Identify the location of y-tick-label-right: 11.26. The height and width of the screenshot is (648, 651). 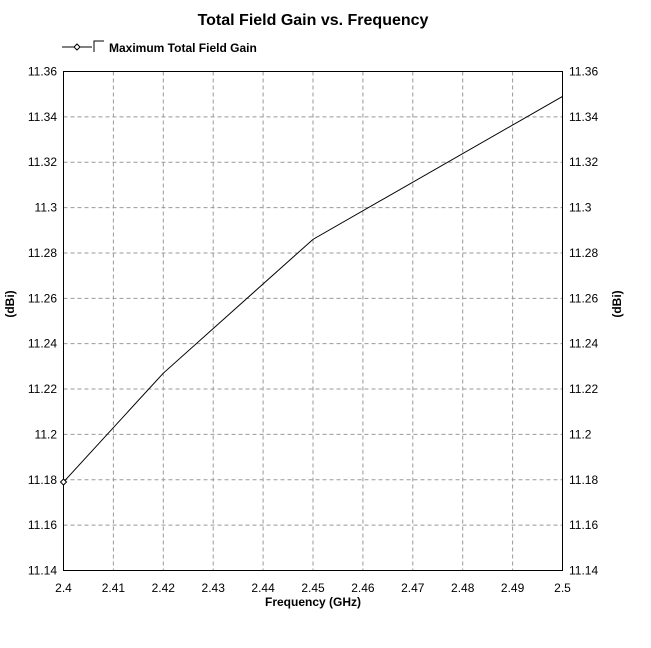
(583, 298).